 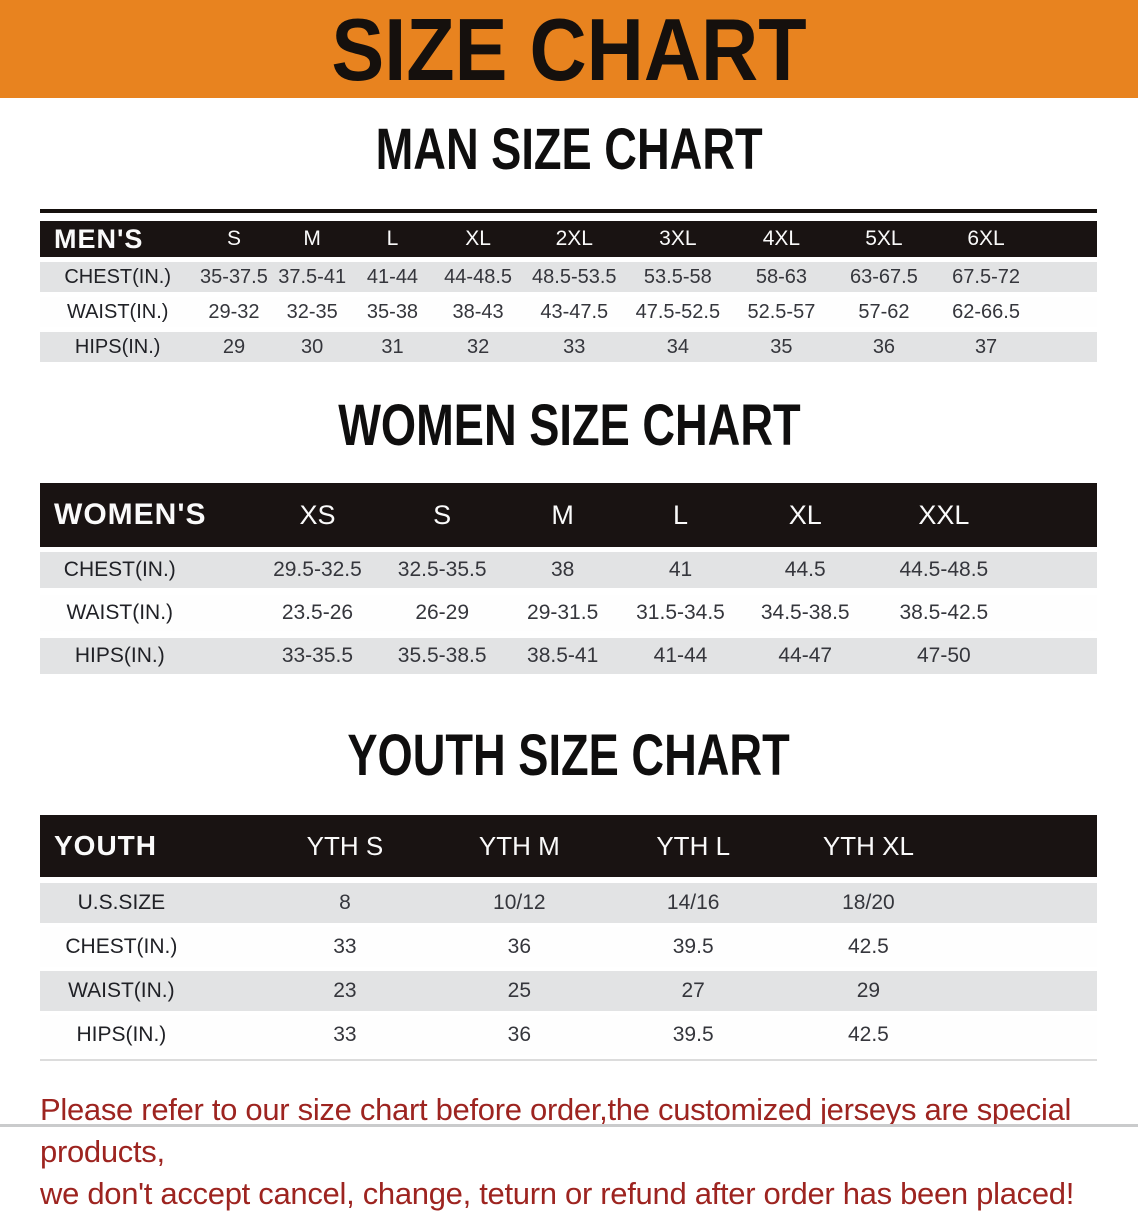 I want to click on size-value-cell: 57-62, so click(x=884, y=311).